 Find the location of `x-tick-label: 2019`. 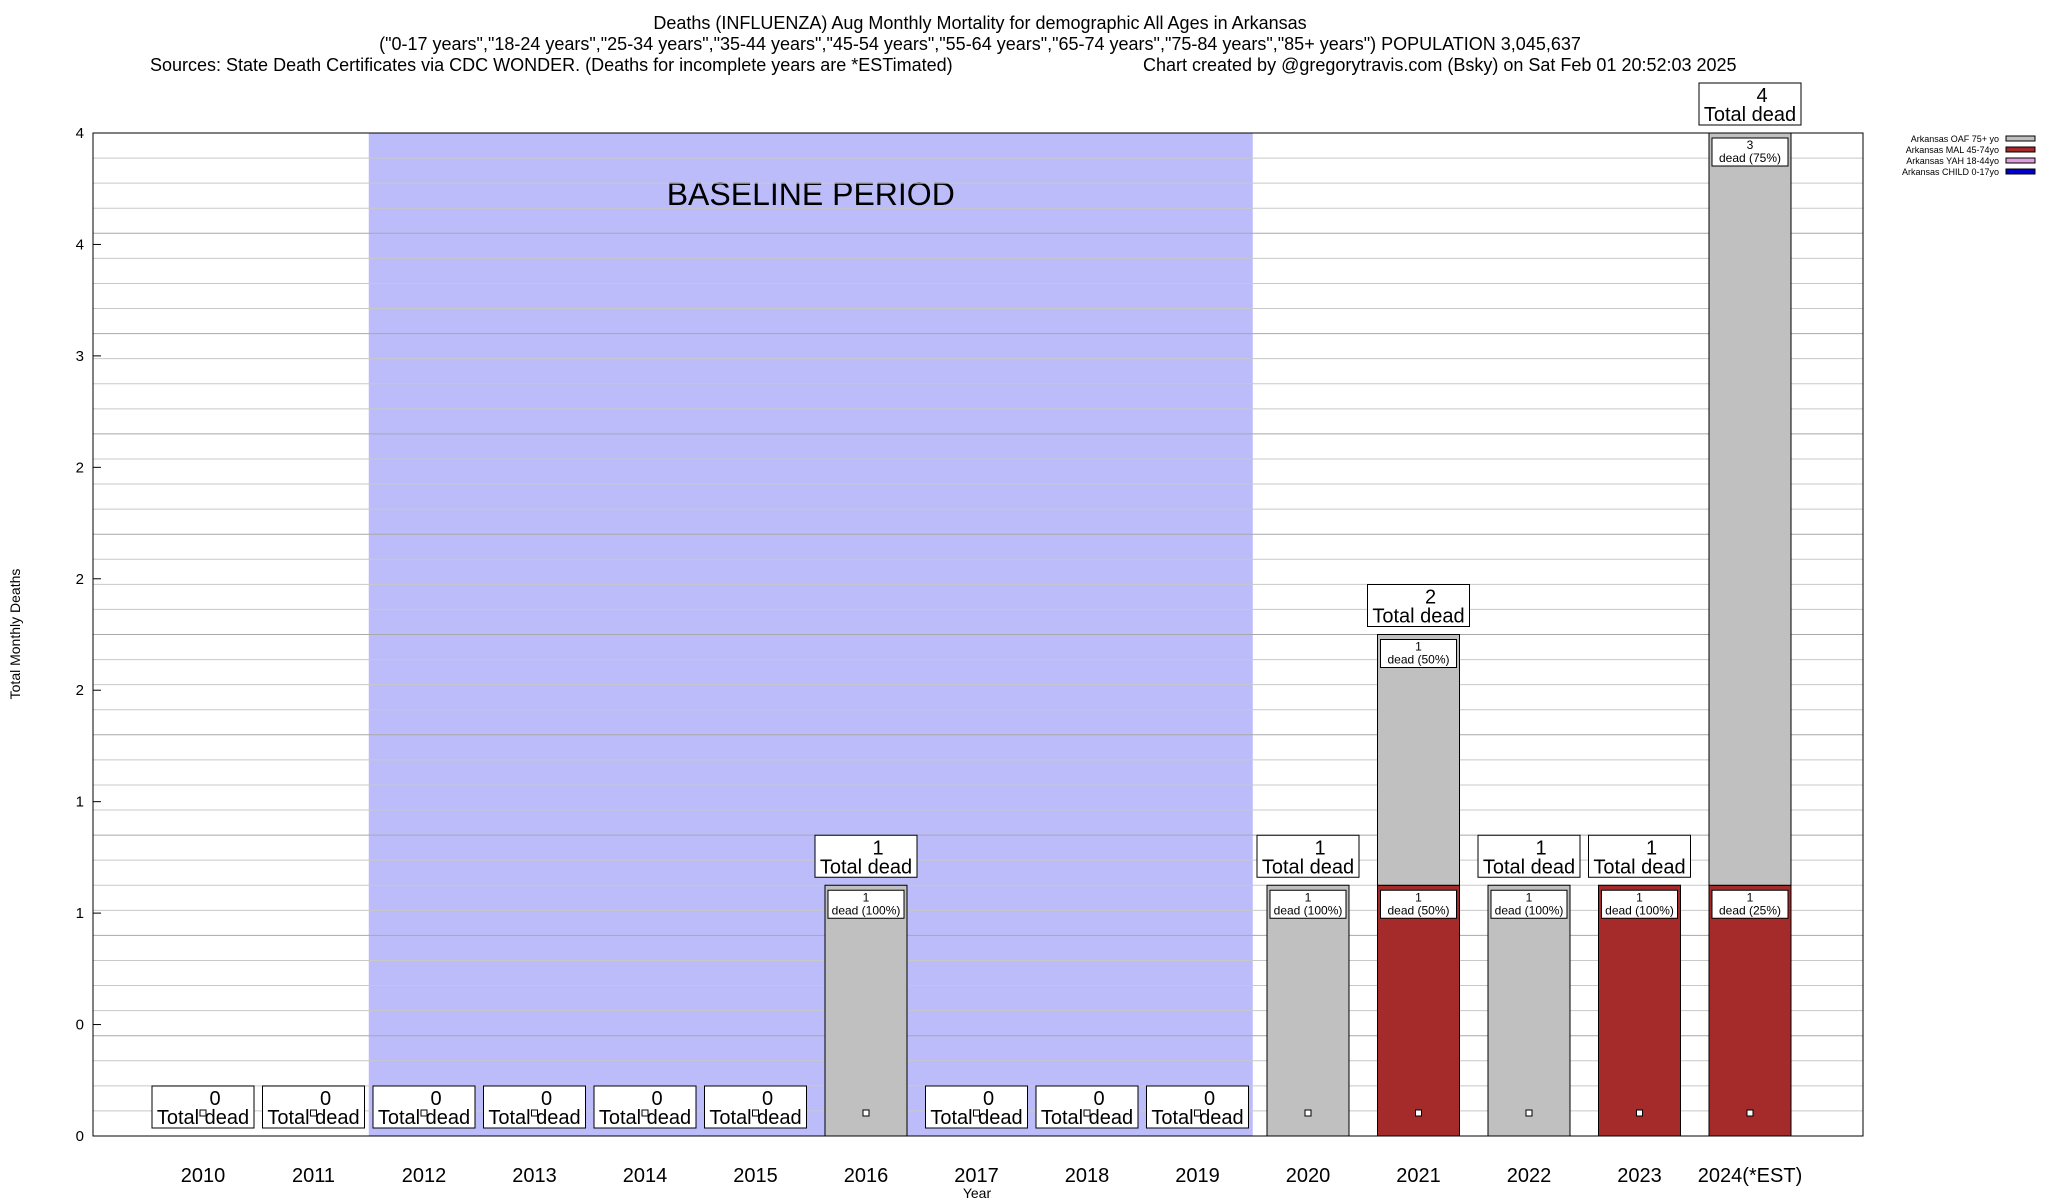

x-tick-label: 2019 is located at coordinates (1197, 1176).